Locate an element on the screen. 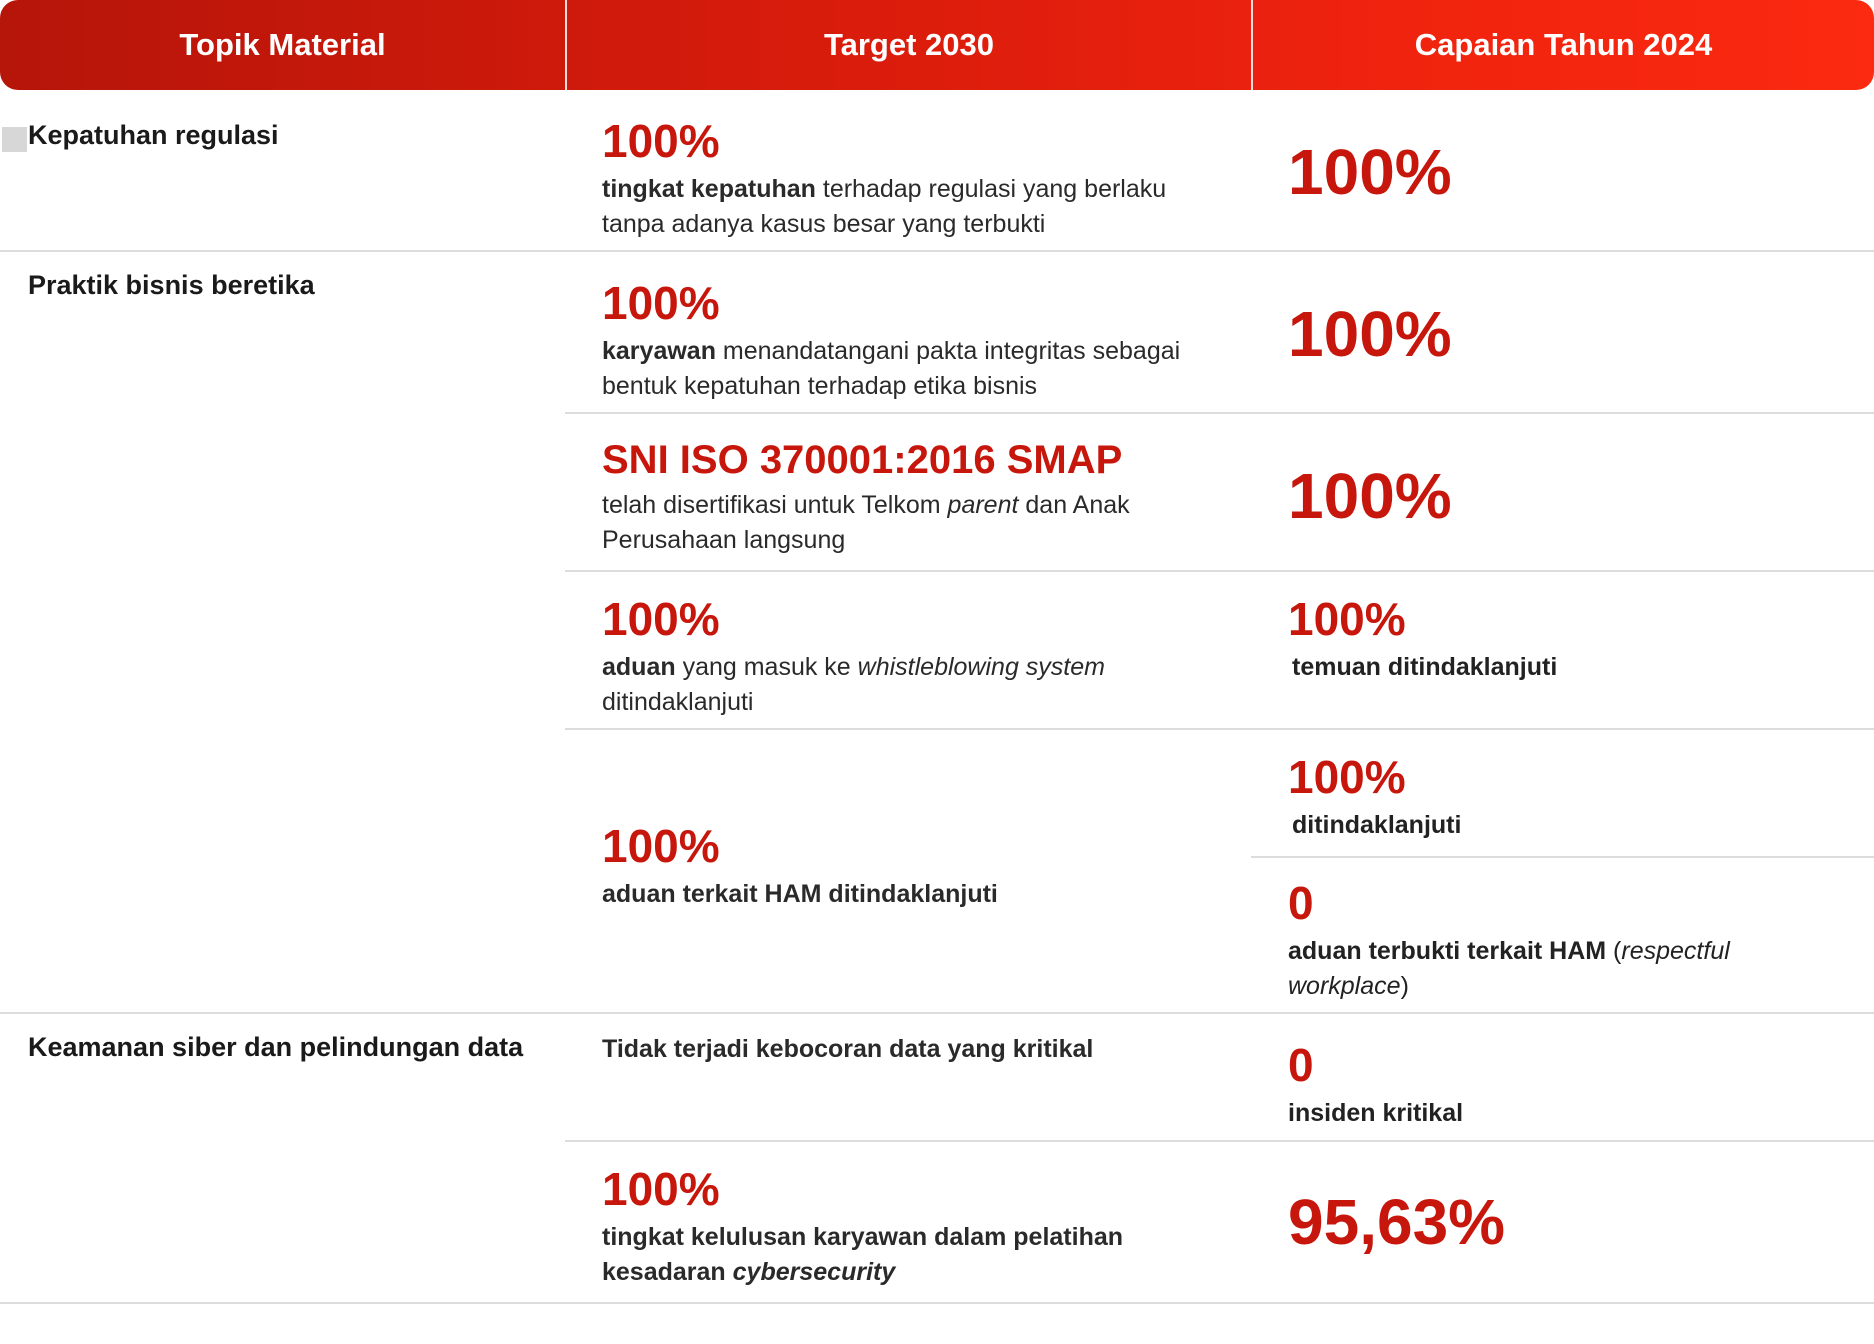  topic-label: Keamanan siber dan pelindungan data is located at coordinates (276, 1047).